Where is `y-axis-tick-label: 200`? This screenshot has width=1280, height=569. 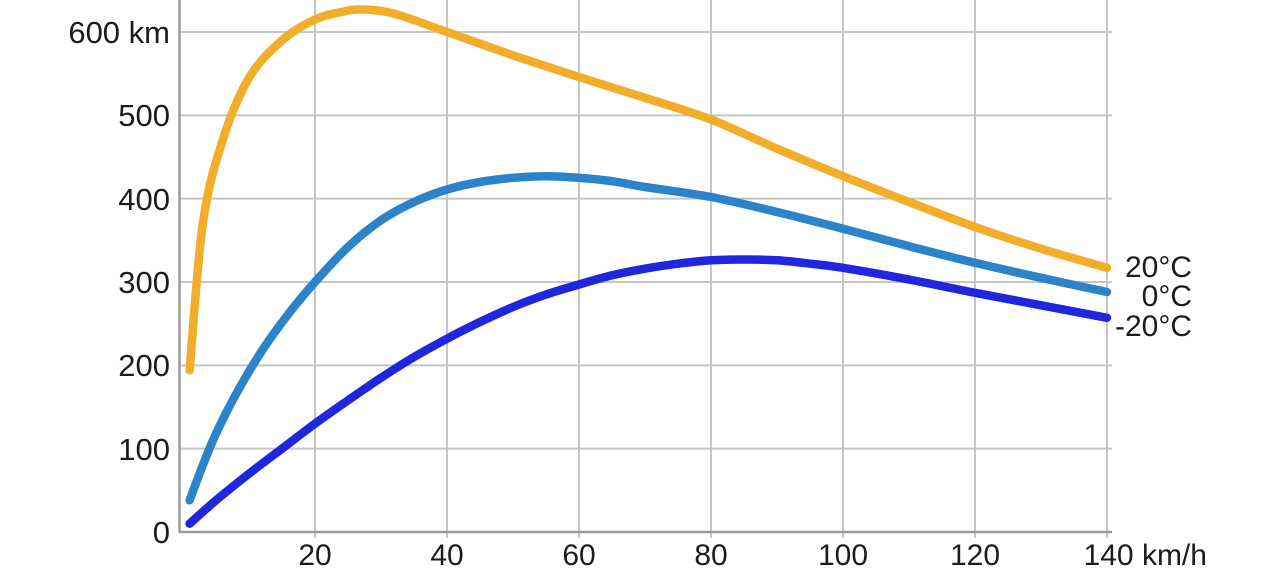 y-axis-tick-label: 200 is located at coordinates (144, 366).